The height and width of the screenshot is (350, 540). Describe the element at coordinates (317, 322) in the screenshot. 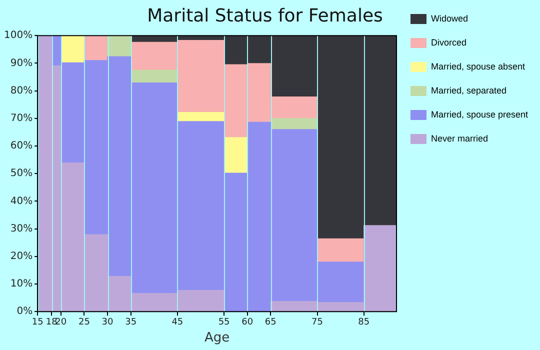

I see `x-tick-label: 75` at that location.